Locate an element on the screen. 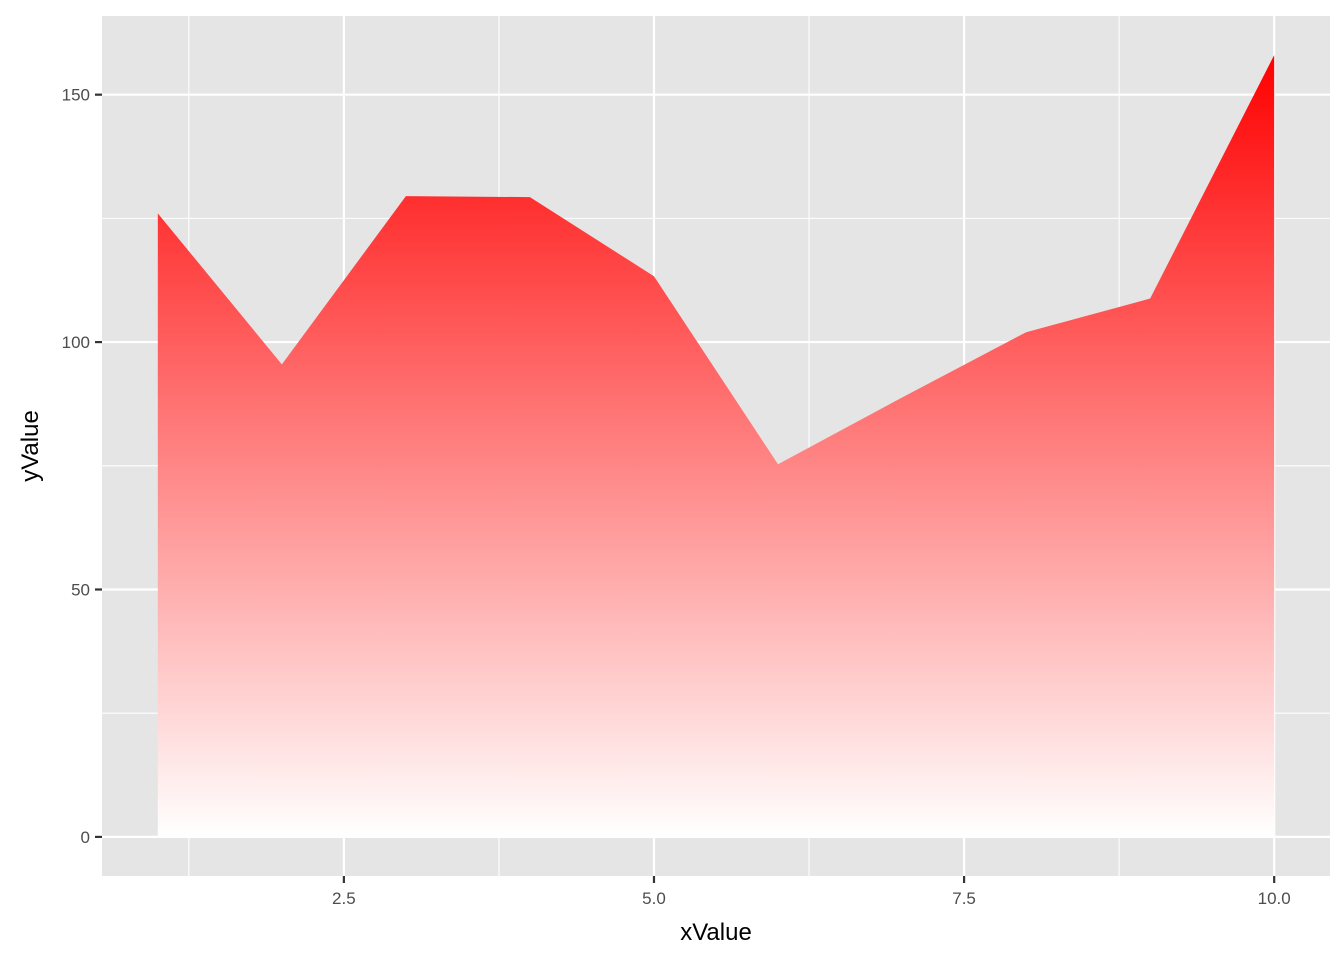 The width and height of the screenshot is (1344, 960). y-tick-label: 0 is located at coordinates (85, 837).